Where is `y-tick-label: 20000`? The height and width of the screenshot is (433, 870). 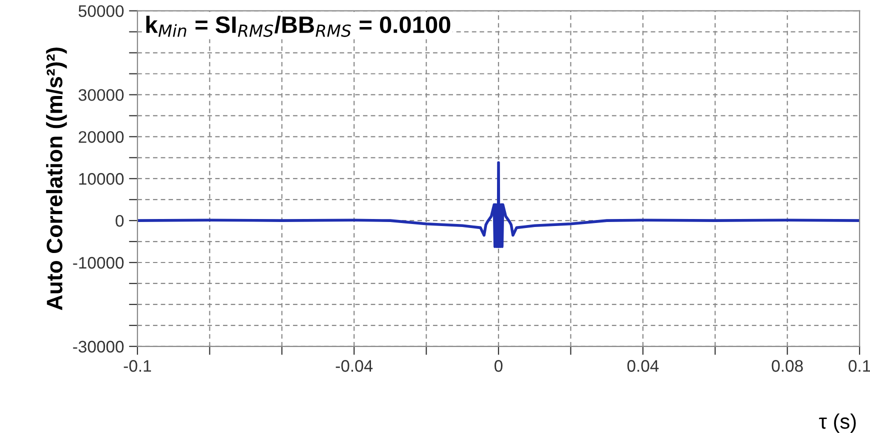
y-tick-label: 20000 is located at coordinates (101, 137).